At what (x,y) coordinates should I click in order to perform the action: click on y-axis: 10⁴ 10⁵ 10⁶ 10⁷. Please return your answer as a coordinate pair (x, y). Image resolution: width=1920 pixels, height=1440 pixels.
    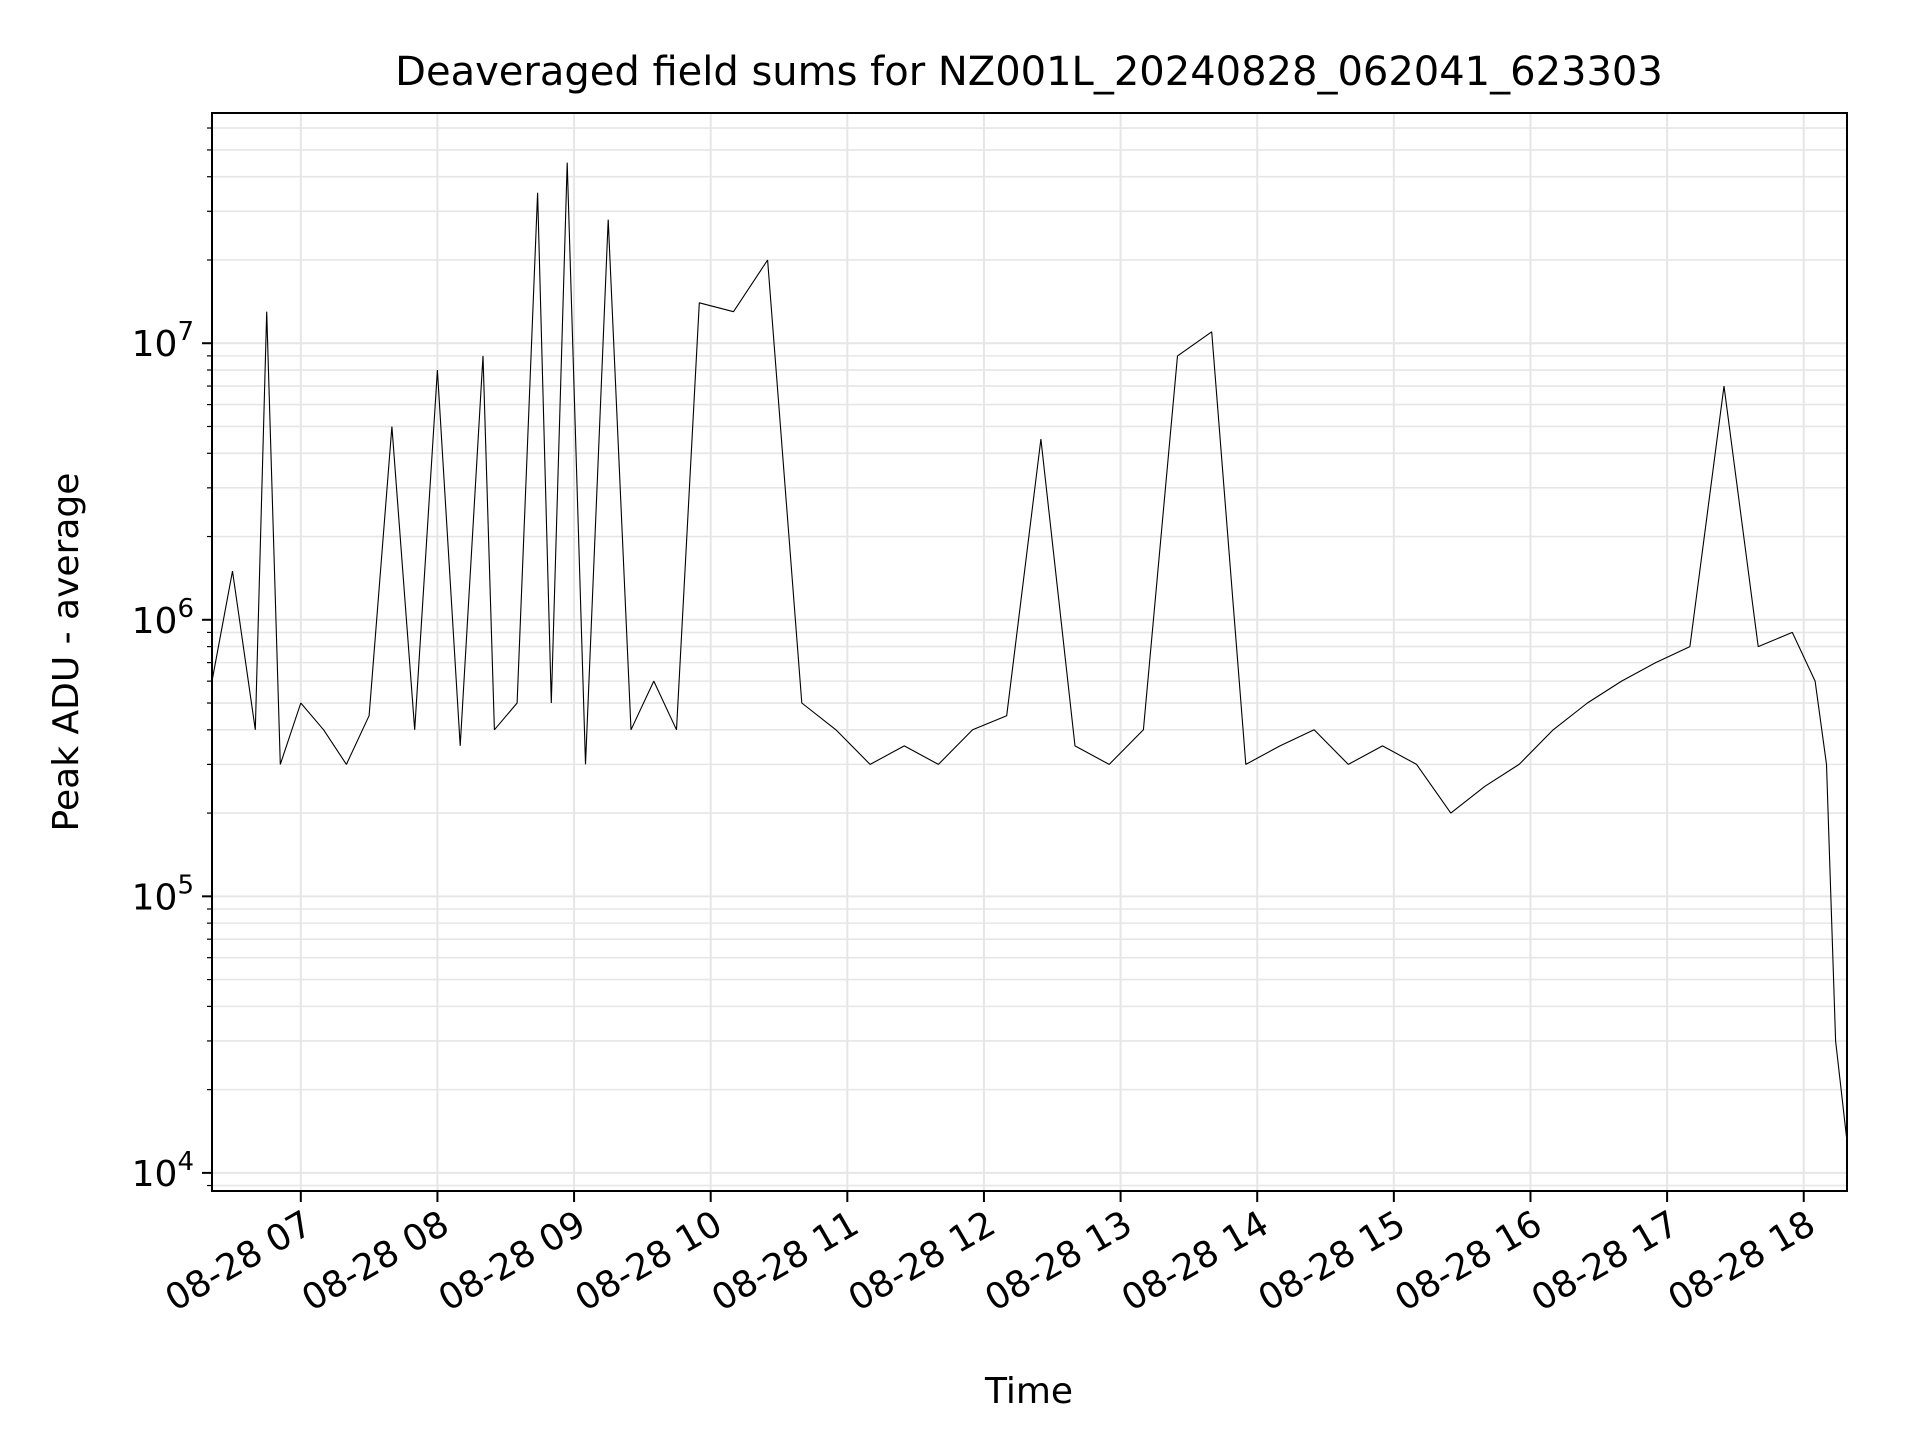
    Looking at the image, I should click on (172, 661).